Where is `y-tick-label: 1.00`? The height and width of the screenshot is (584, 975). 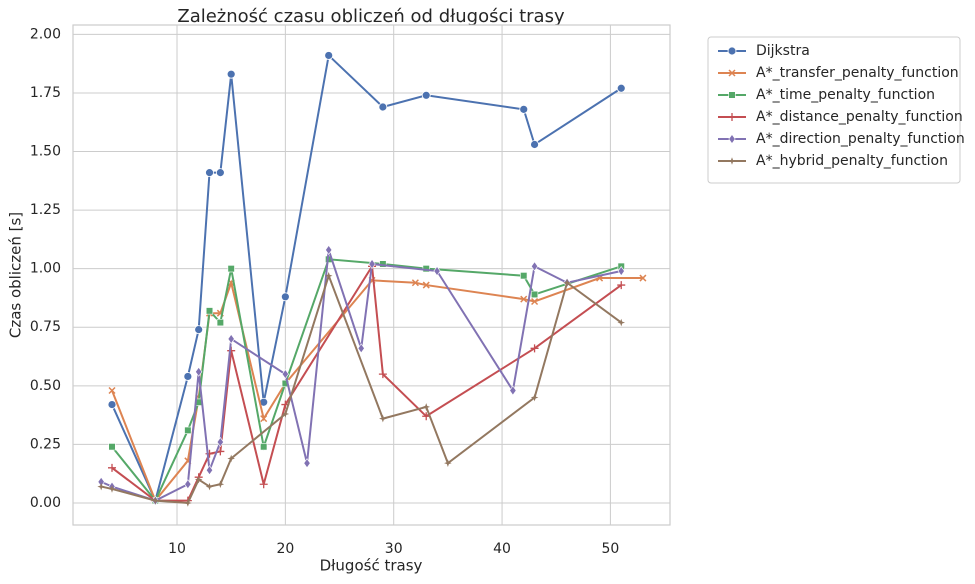
y-tick-label: 1.00 is located at coordinates (45, 269).